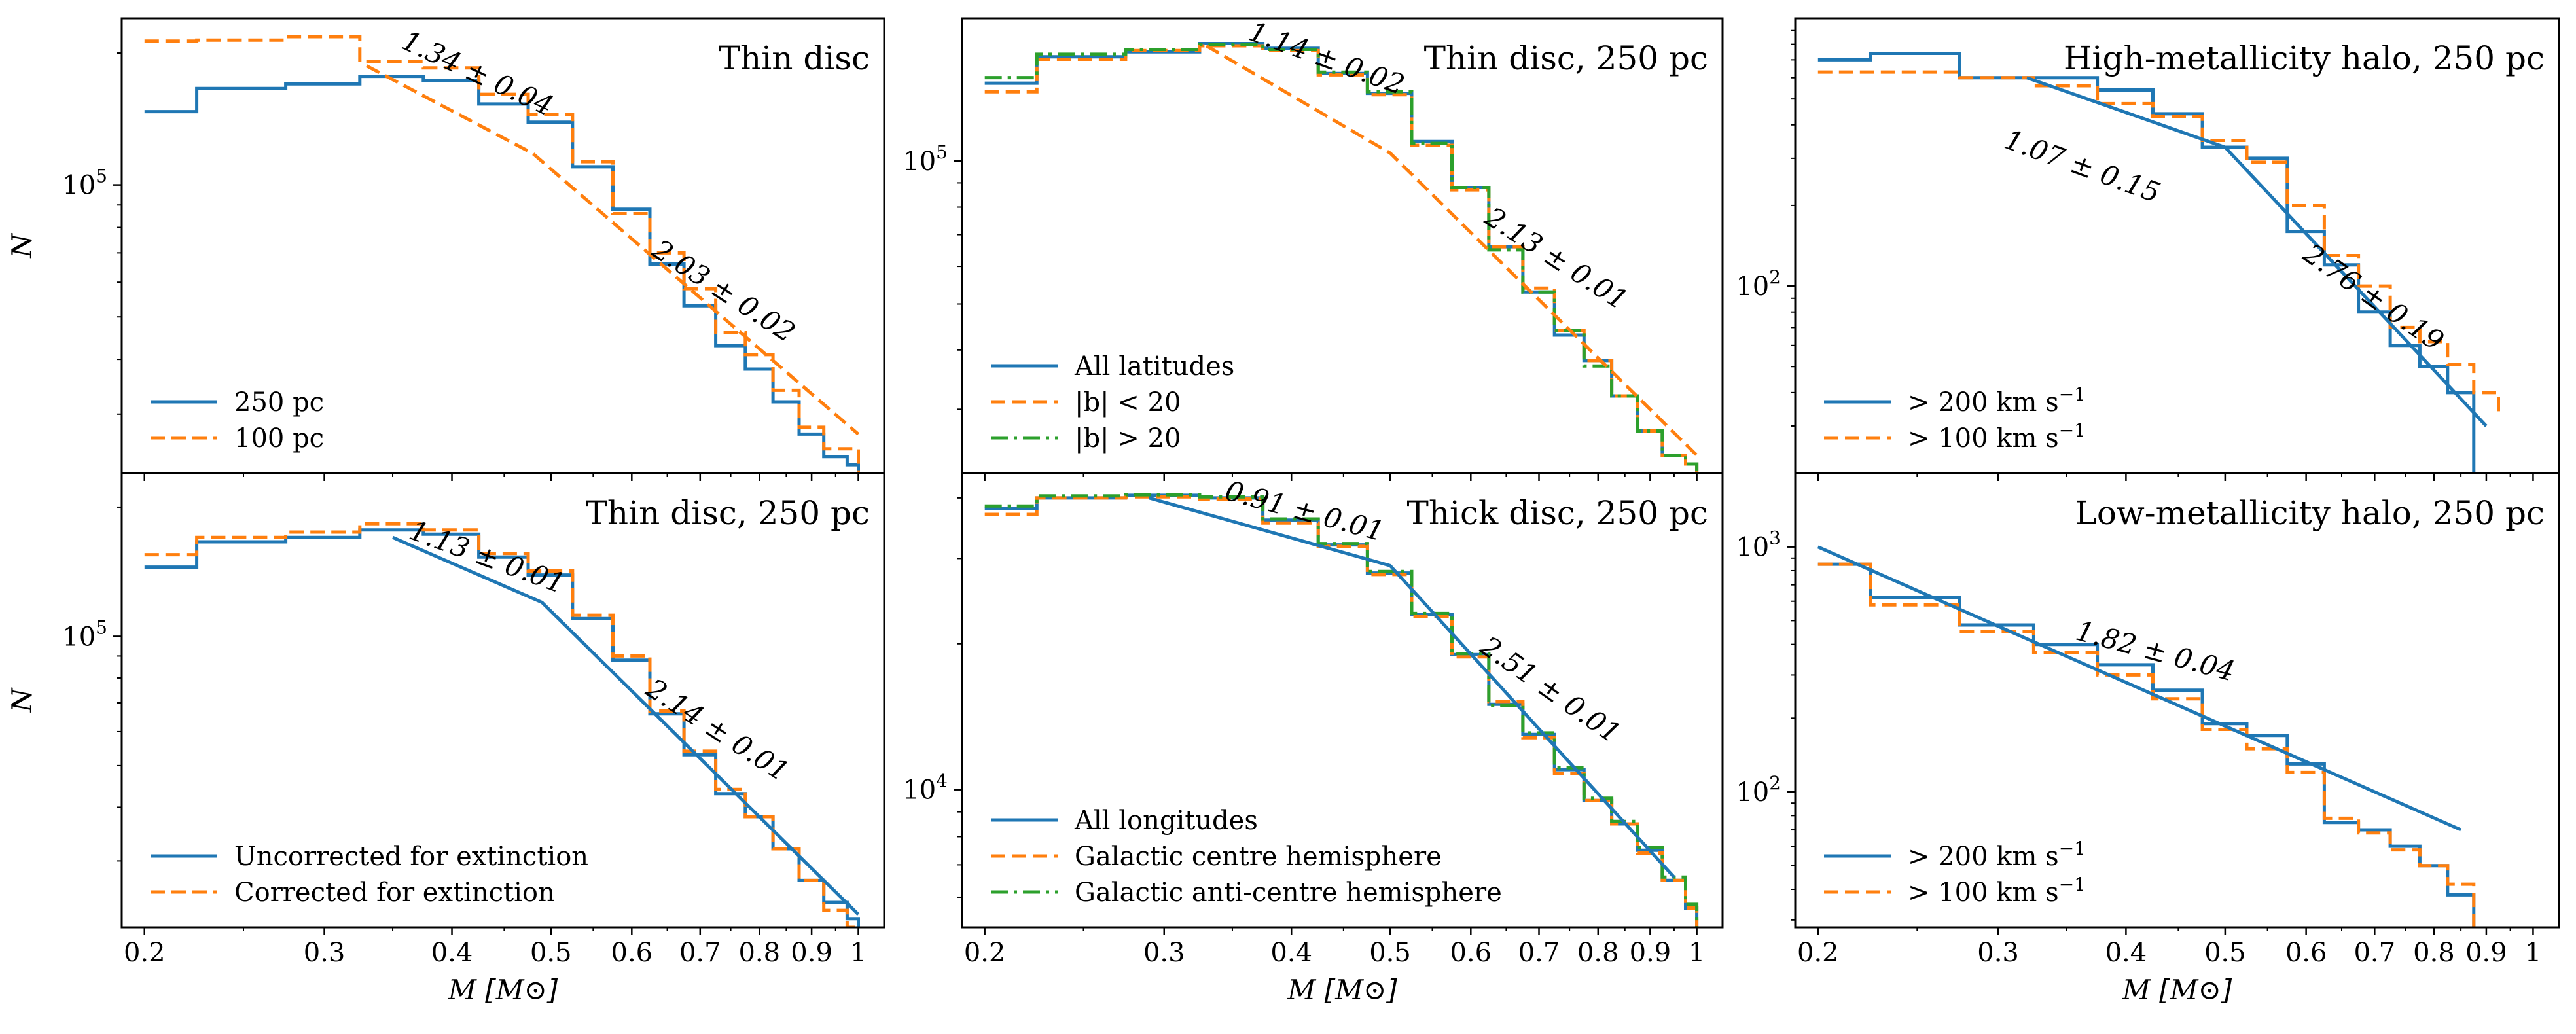  What do you see at coordinates (1775, 538) in the screenshot?
I see `y-tick-exponent: 3` at bounding box center [1775, 538].